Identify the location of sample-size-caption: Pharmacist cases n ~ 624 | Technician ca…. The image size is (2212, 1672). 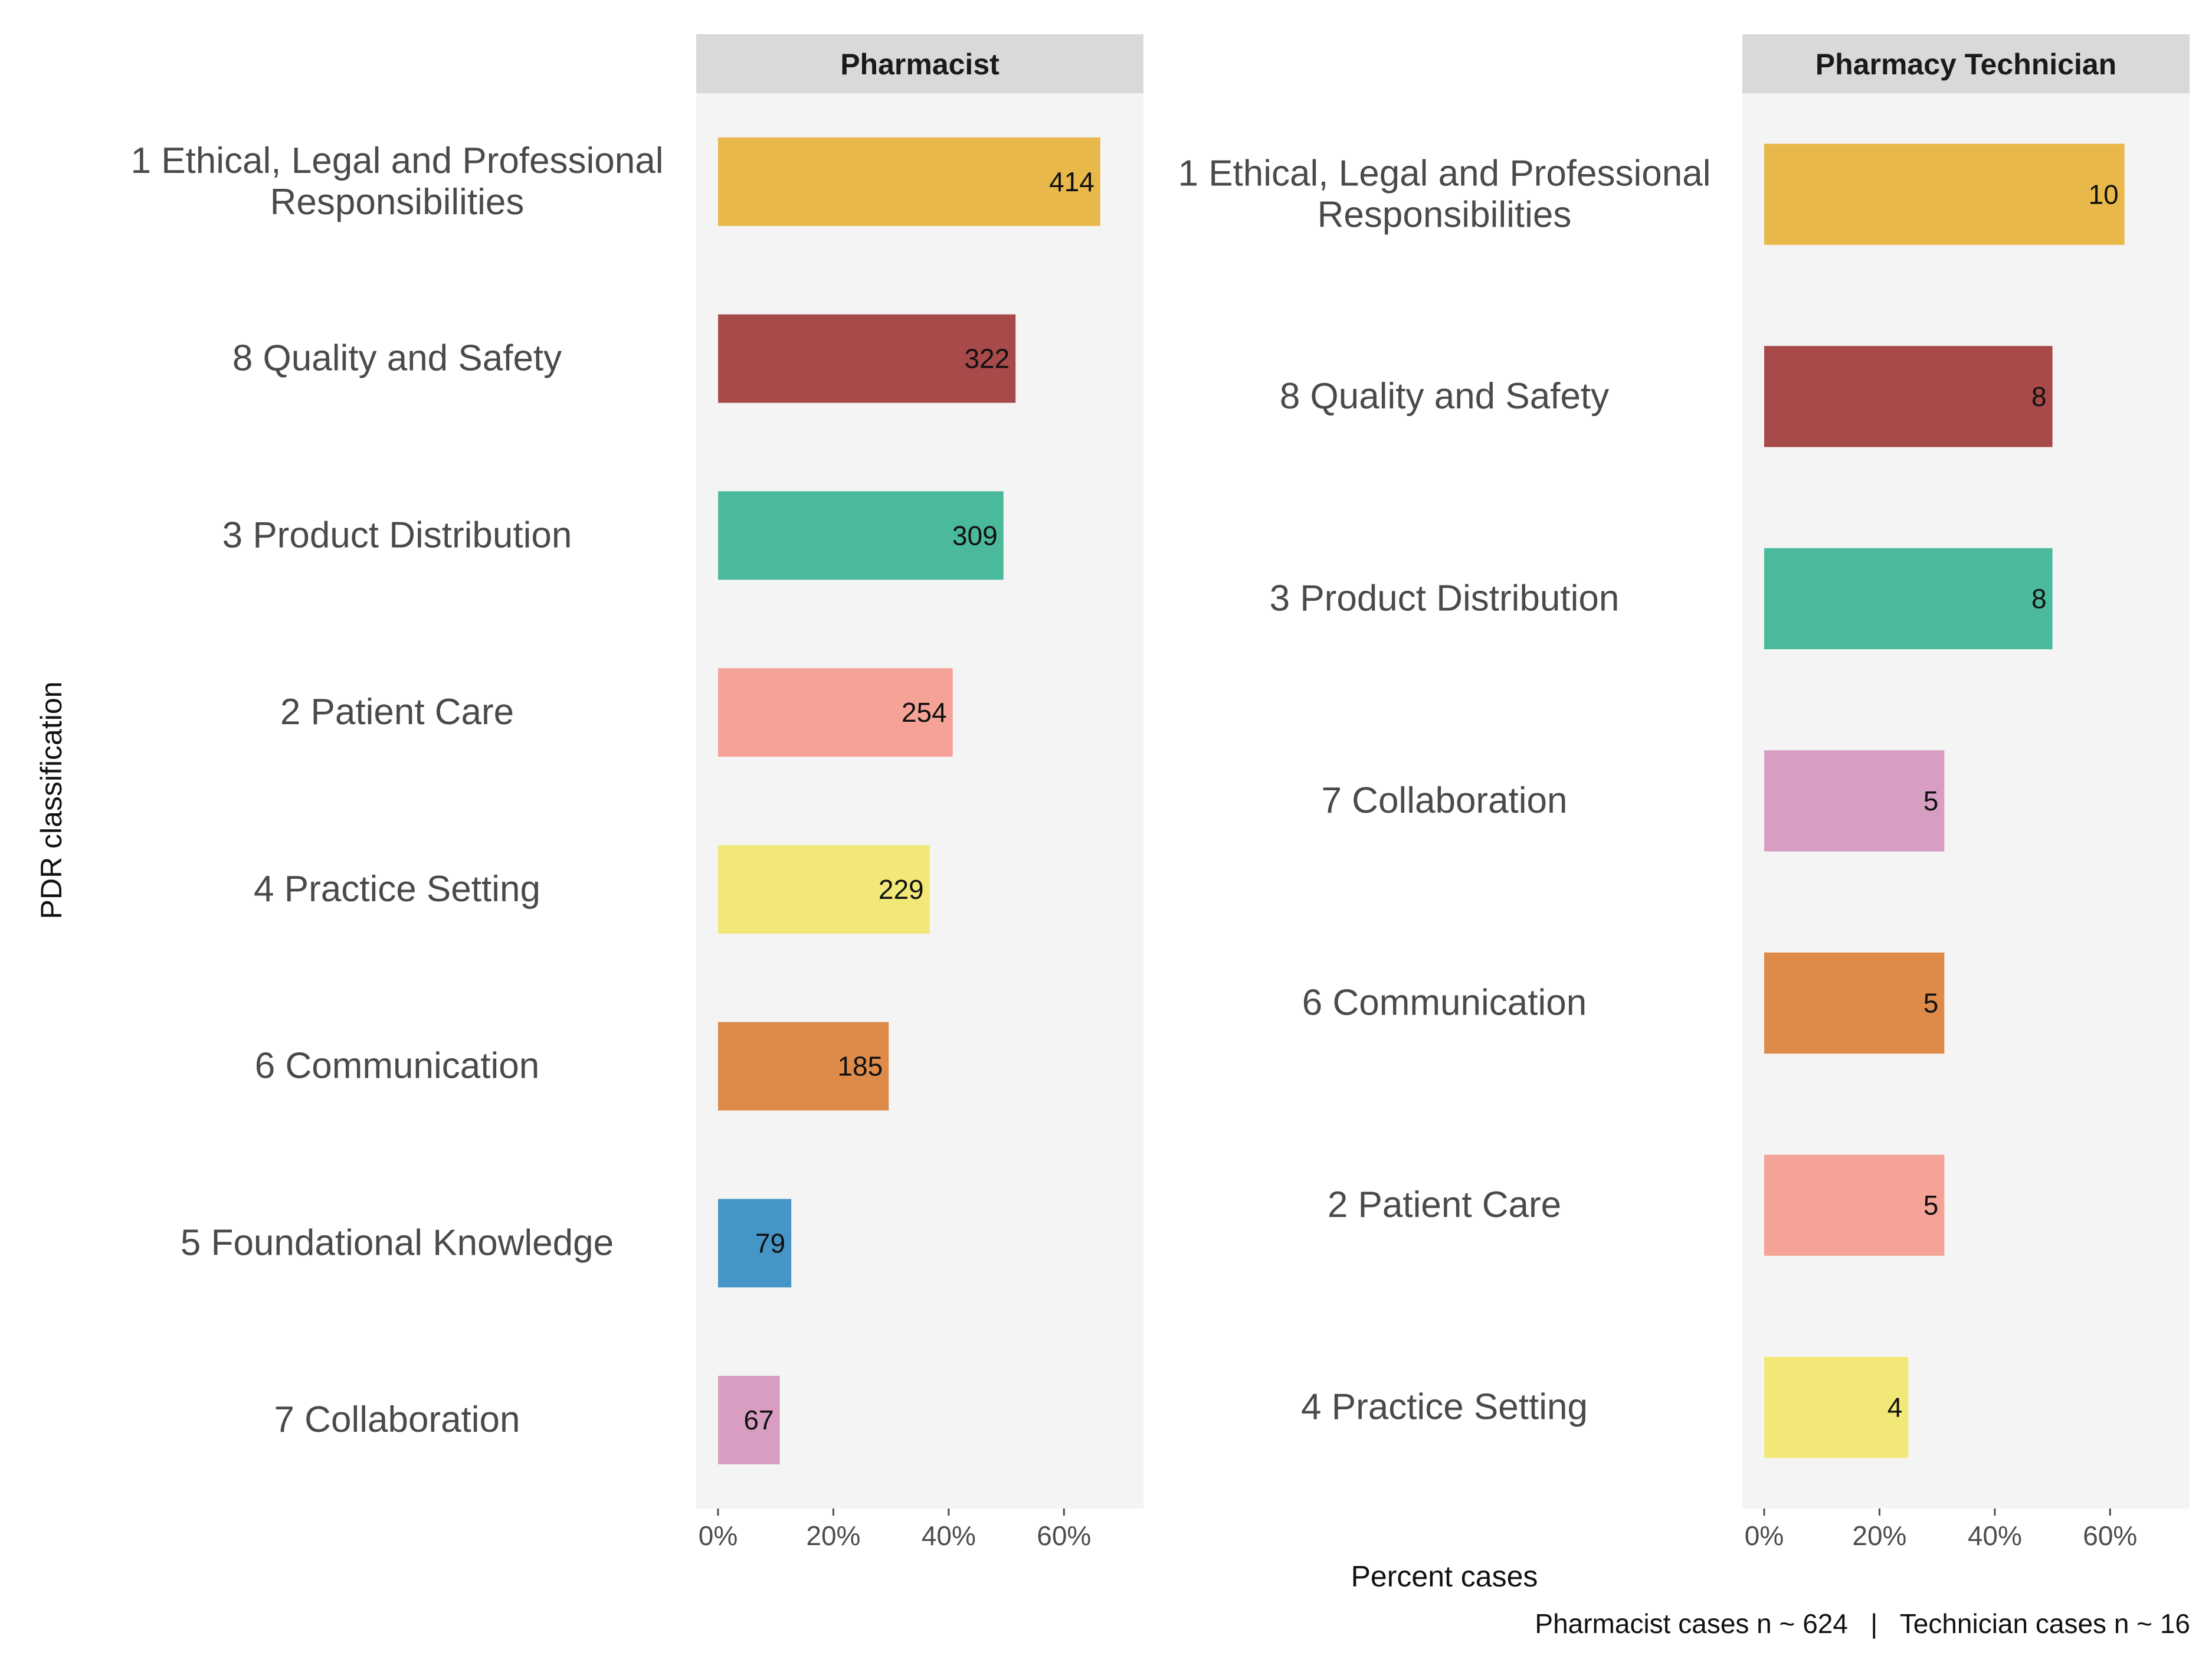
(1862, 1623).